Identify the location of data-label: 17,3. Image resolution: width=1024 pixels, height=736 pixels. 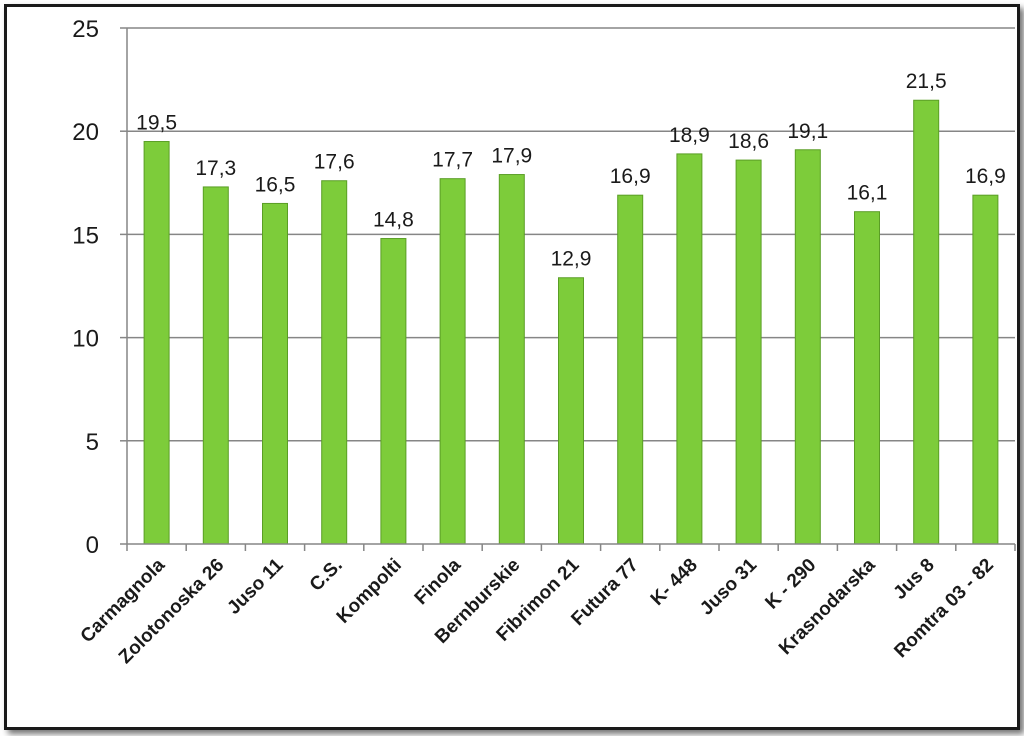
(215, 168).